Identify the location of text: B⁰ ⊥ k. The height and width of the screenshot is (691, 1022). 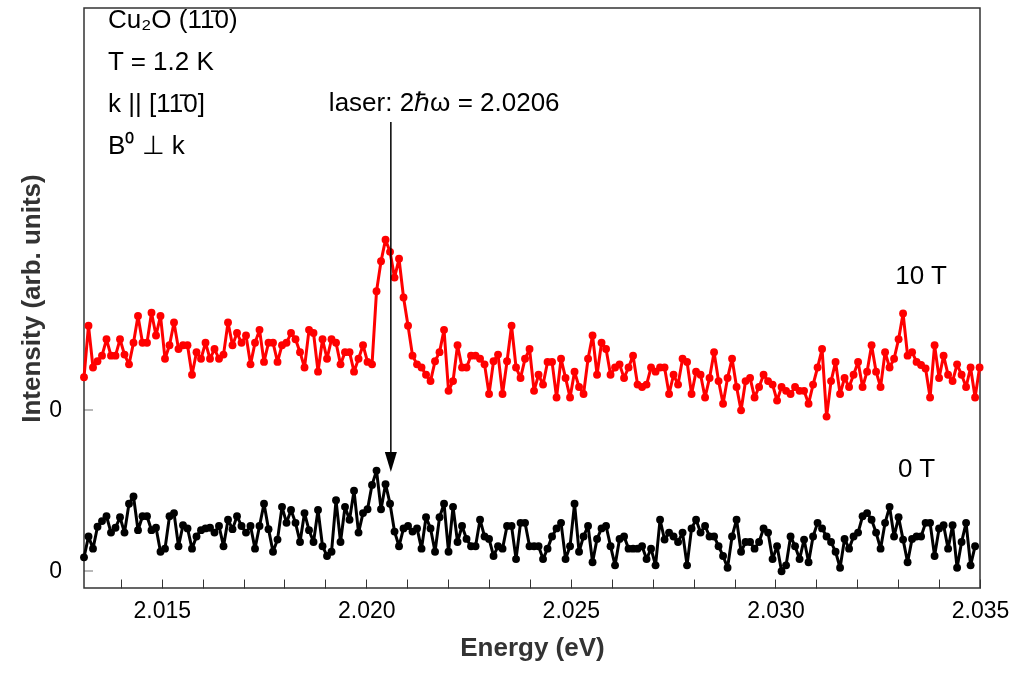
(147, 145).